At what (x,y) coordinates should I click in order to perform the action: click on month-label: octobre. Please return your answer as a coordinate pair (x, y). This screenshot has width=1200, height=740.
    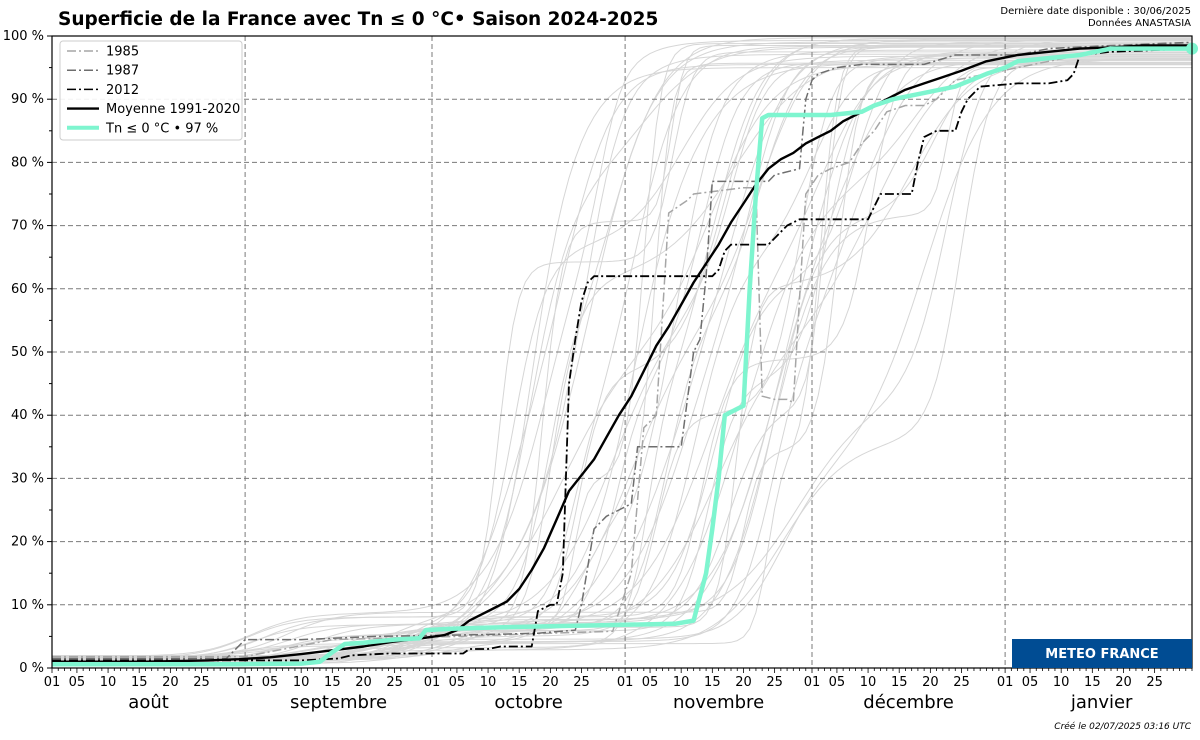
    Looking at the image, I should click on (528, 702).